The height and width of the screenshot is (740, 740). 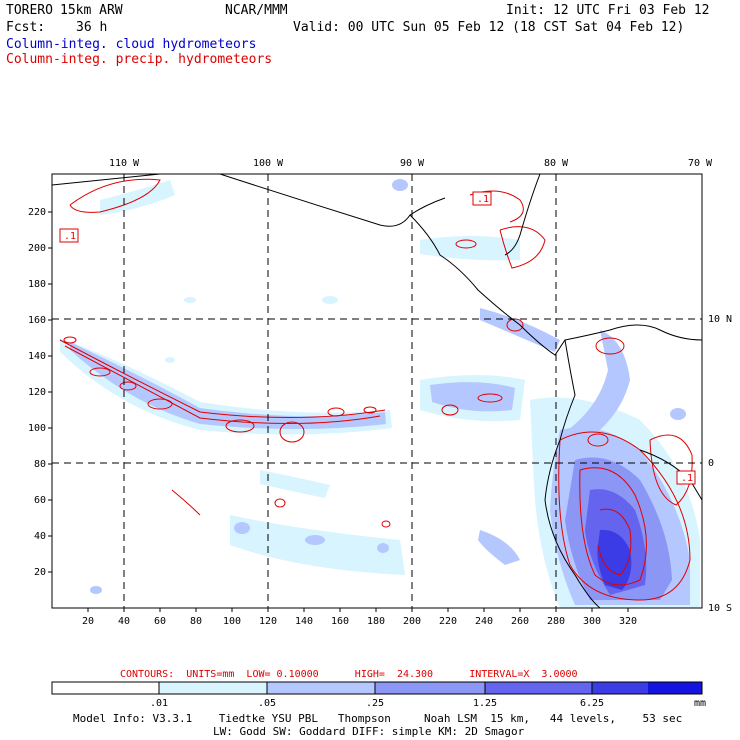 I want to click on x-tick-label: 280, so click(x=556, y=621).